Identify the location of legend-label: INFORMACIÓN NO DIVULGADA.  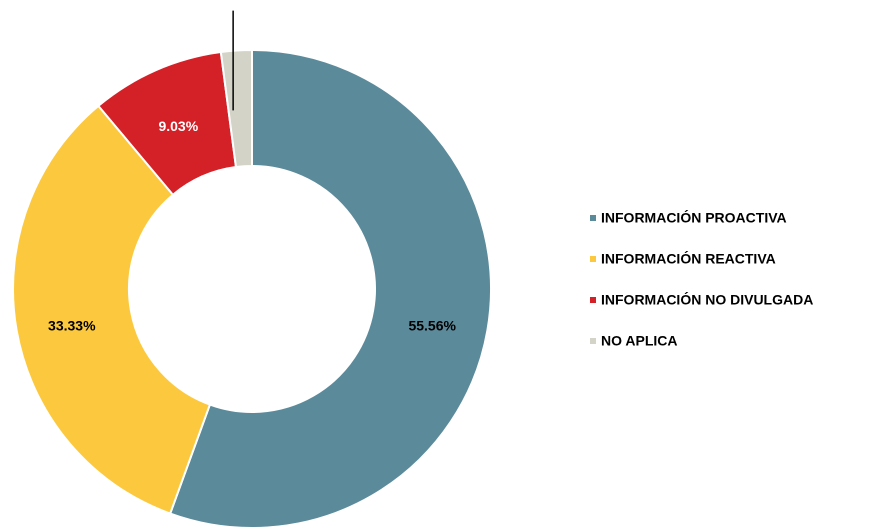
(707, 299).